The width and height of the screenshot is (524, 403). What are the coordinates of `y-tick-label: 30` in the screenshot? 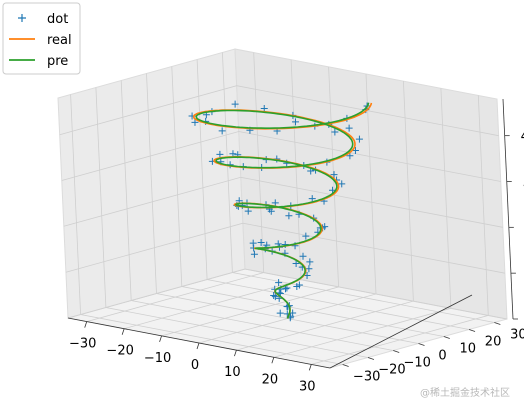 It's located at (517, 335).